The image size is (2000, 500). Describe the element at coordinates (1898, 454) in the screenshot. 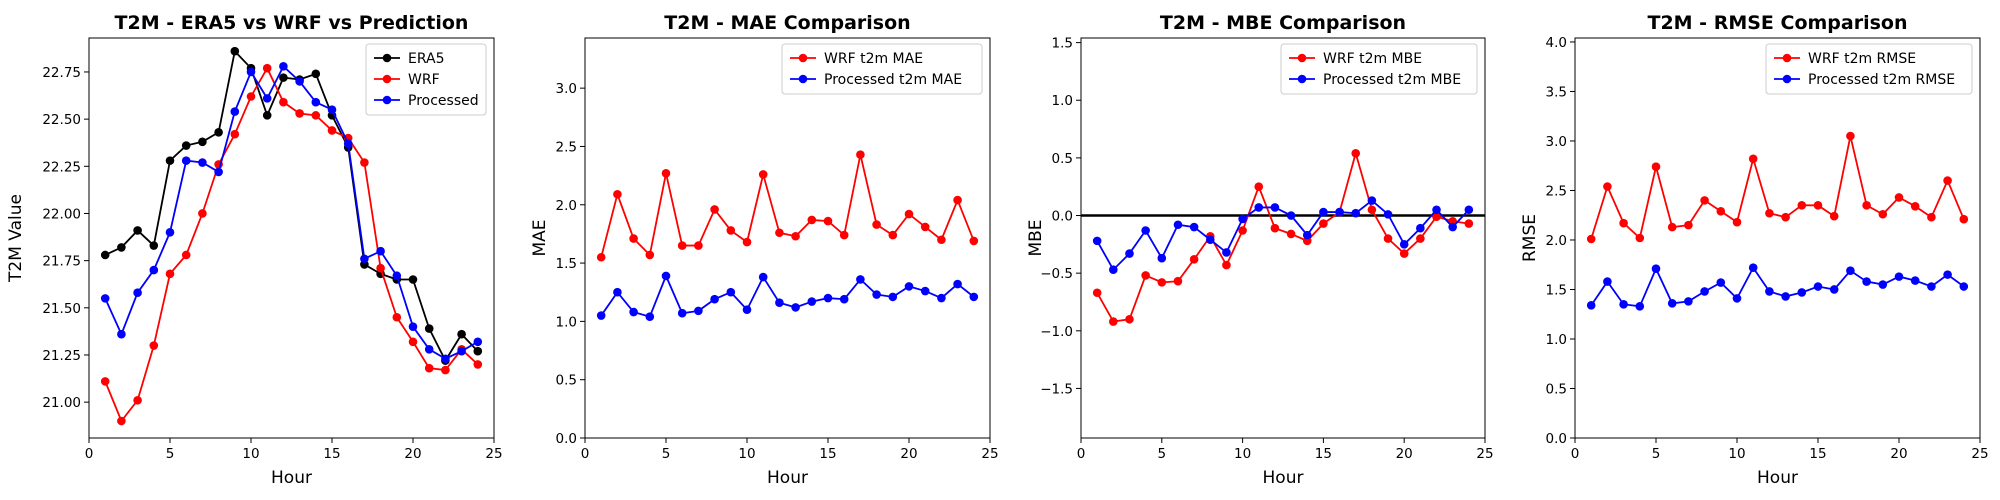

I see `x-tick-label: 20` at that location.